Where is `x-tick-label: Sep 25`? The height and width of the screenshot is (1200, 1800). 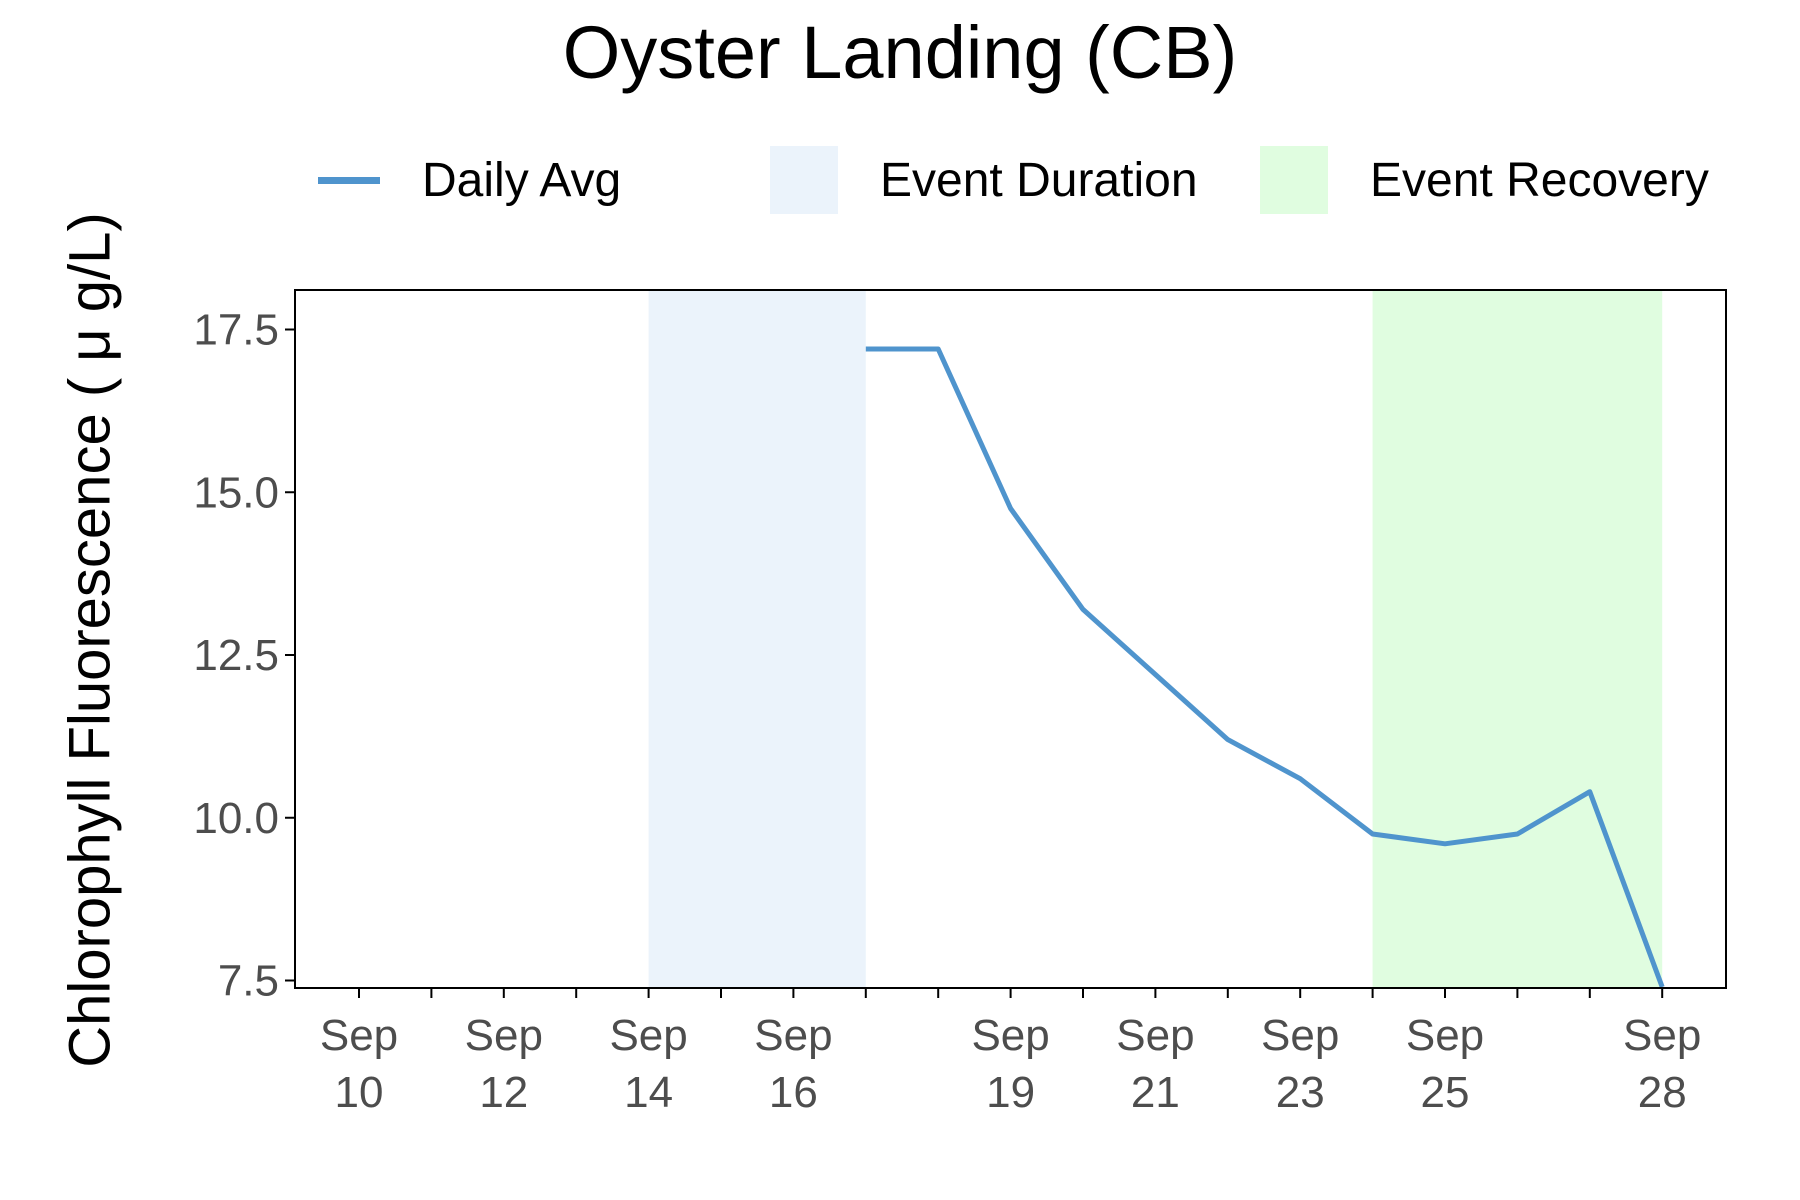
x-tick-label: Sep 25 is located at coordinates (1445, 1064).